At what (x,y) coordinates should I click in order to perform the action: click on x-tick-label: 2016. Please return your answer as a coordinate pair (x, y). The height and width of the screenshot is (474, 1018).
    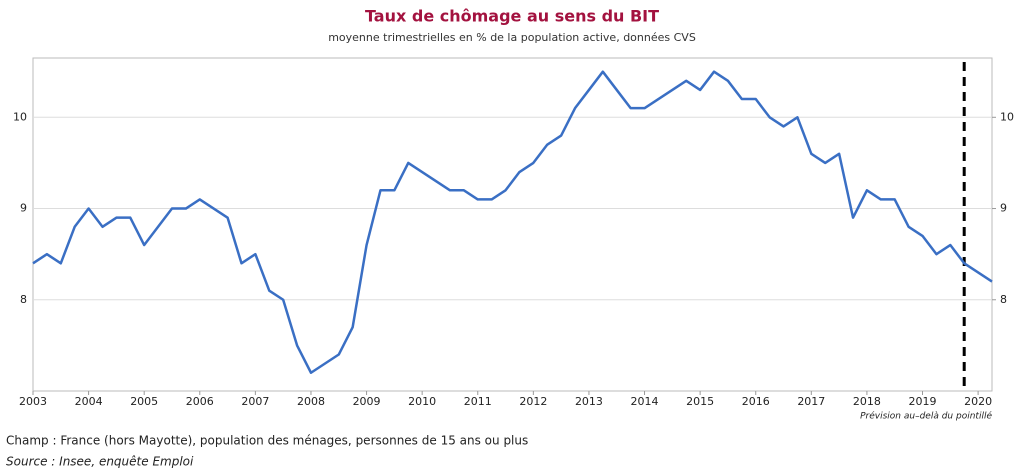
    Looking at the image, I should click on (756, 401).